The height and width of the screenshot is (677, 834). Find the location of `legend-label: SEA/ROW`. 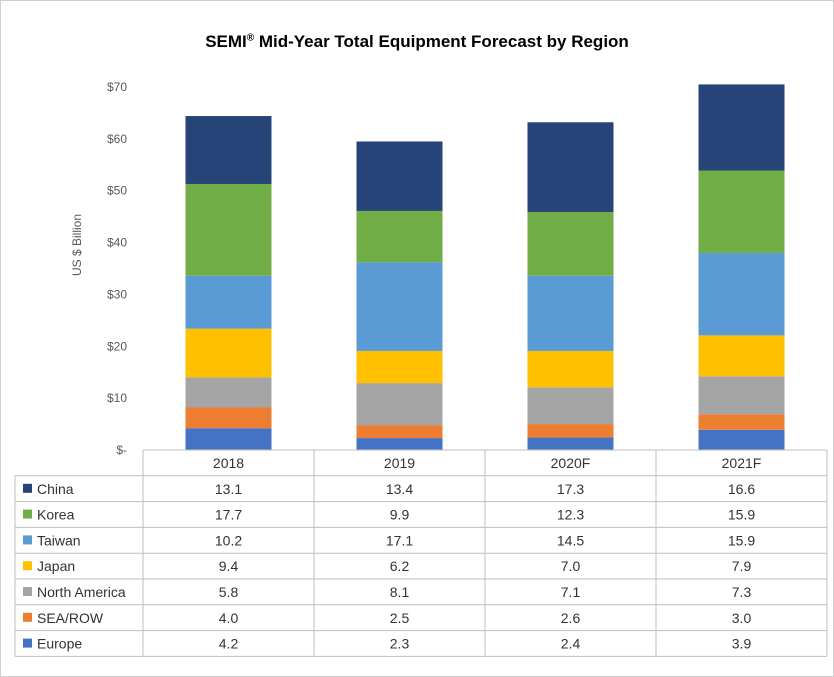

legend-label: SEA/ROW is located at coordinates (70, 618).